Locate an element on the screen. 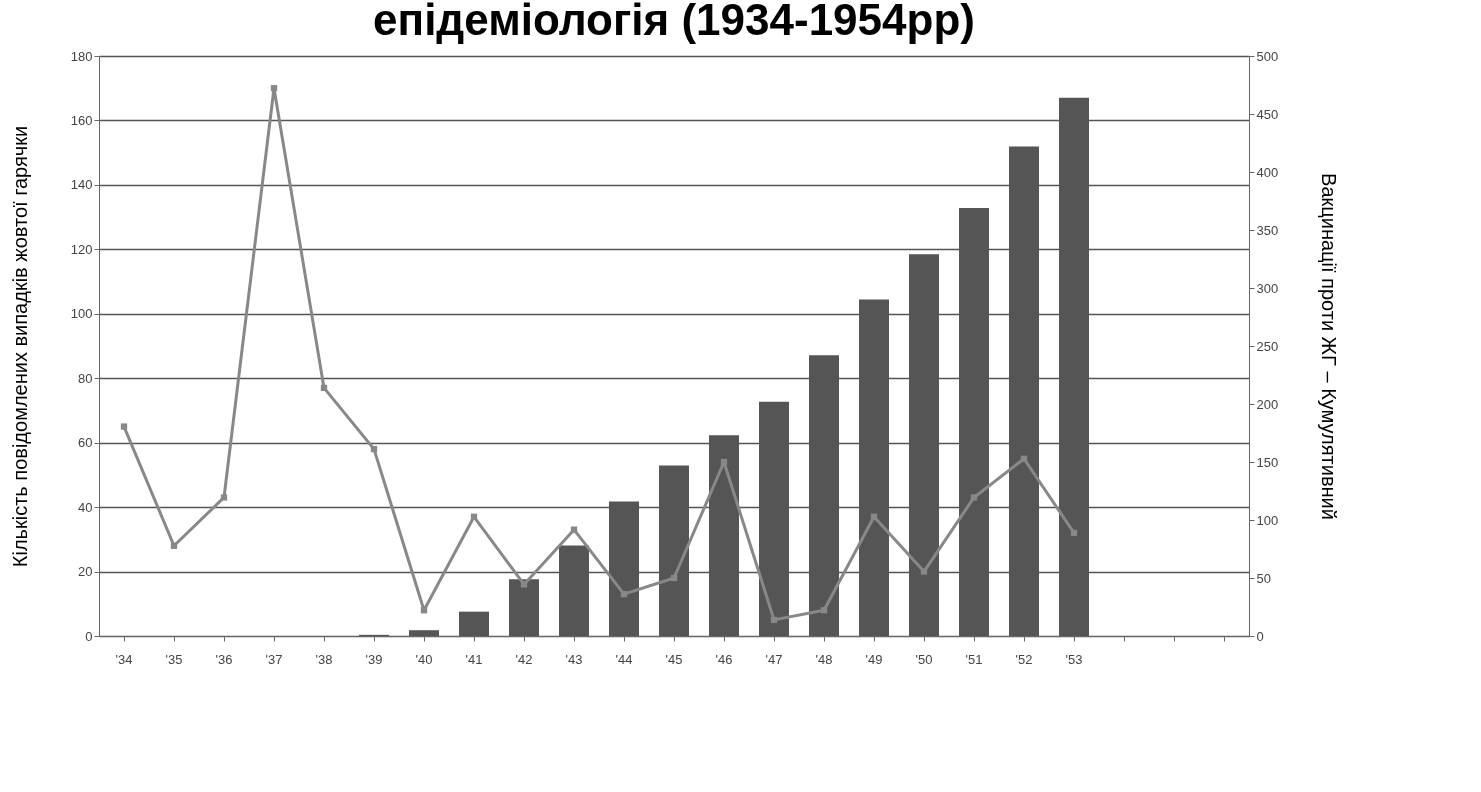  y2-tick-label: 50 is located at coordinates (1263, 578).